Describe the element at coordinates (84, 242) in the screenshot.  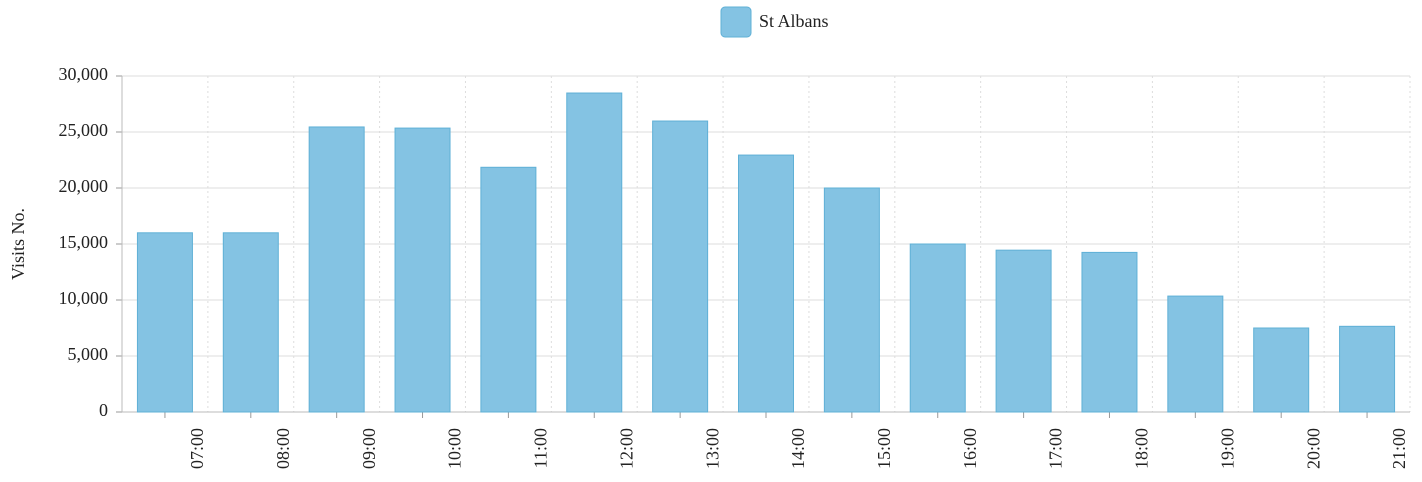
I see `y-tick-label: 15,000` at that location.